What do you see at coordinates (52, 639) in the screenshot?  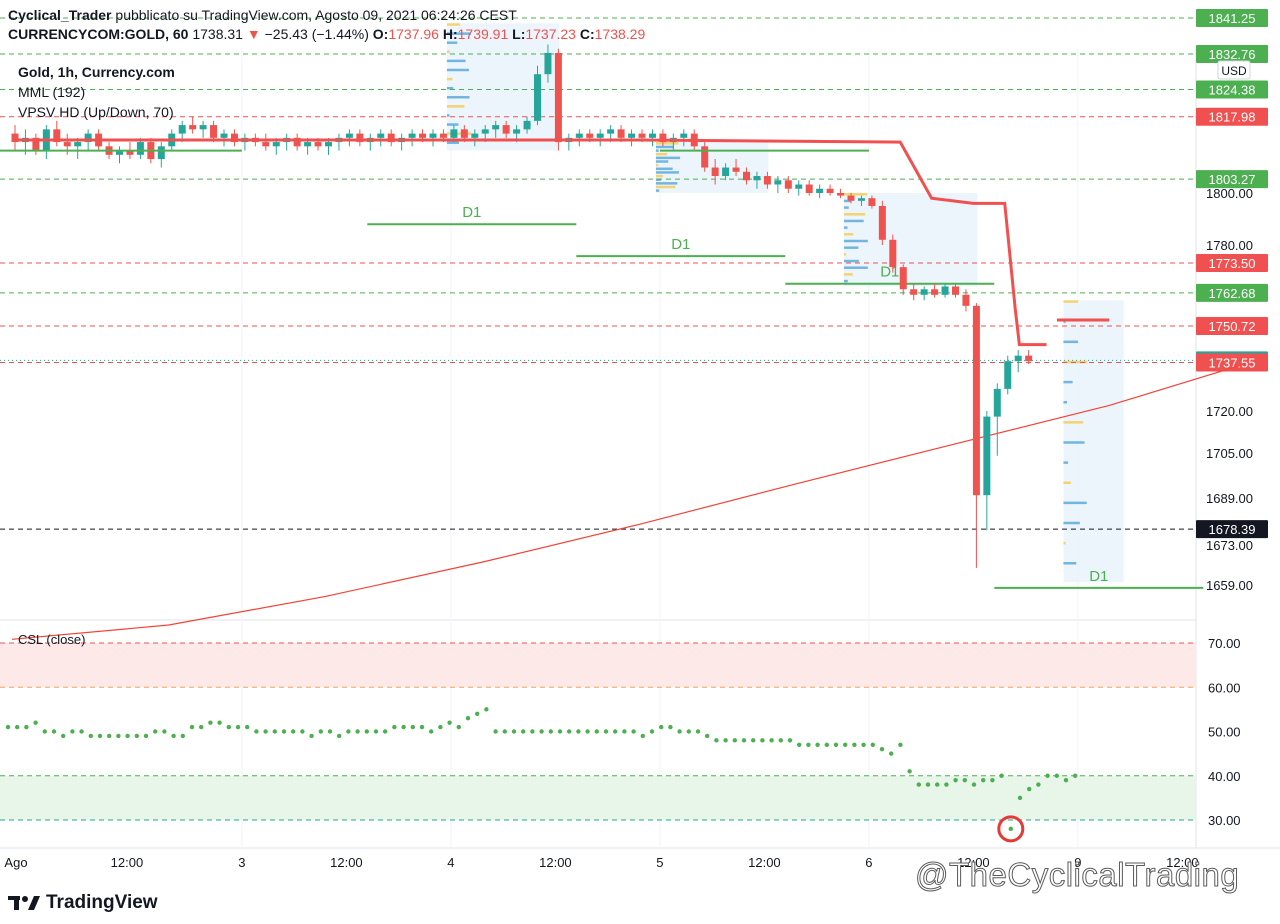 I see `csl-pane-title: CSL (close)` at bounding box center [52, 639].